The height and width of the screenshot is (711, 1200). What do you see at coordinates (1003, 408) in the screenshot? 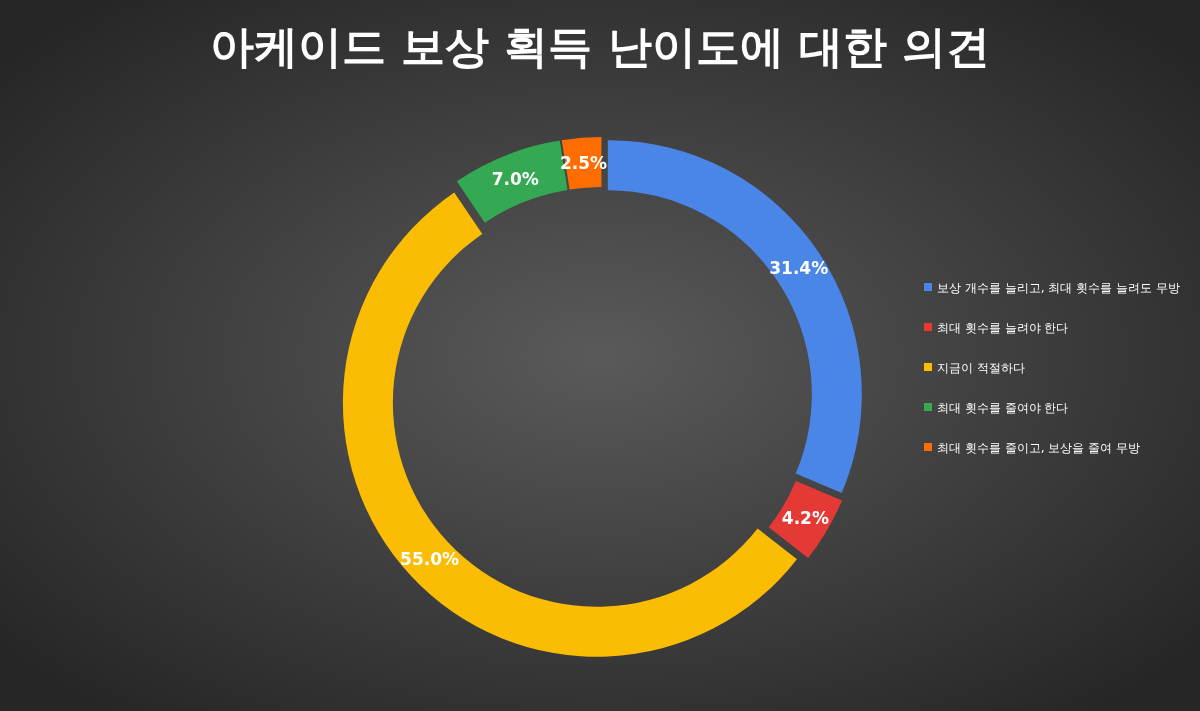
I see `legend-label: 최대 횟수를 줄여야 한다` at bounding box center [1003, 408].